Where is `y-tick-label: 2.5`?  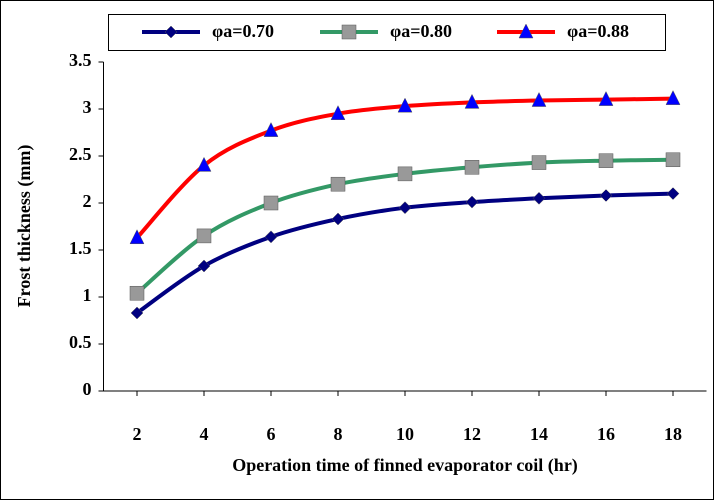
y-tick-label: 2.5 is located at coordinates (80, 154).